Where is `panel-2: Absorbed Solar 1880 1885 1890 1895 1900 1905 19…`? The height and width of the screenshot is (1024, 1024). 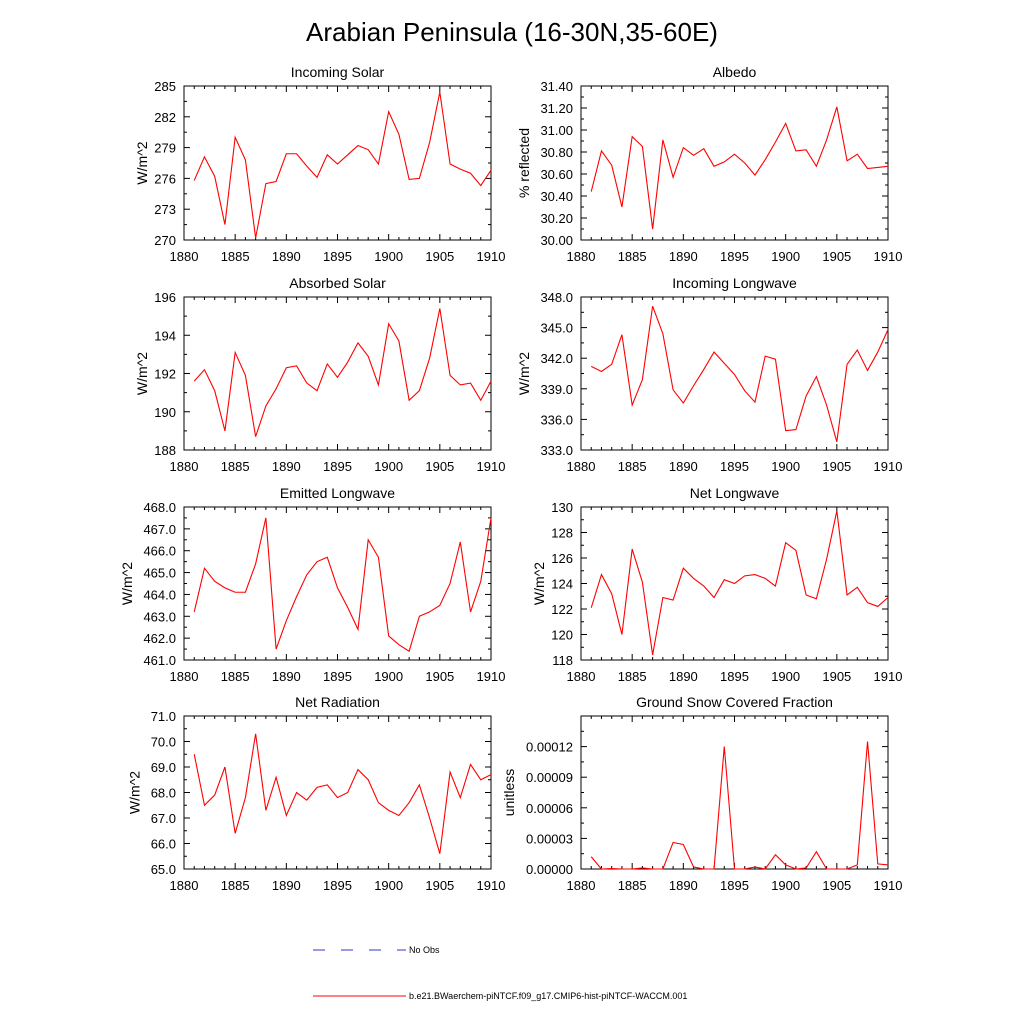 panel-2: Absorbed Solar 1880 1885 1890 1895 1900 1905 19… is located at coordinates (319, 374).